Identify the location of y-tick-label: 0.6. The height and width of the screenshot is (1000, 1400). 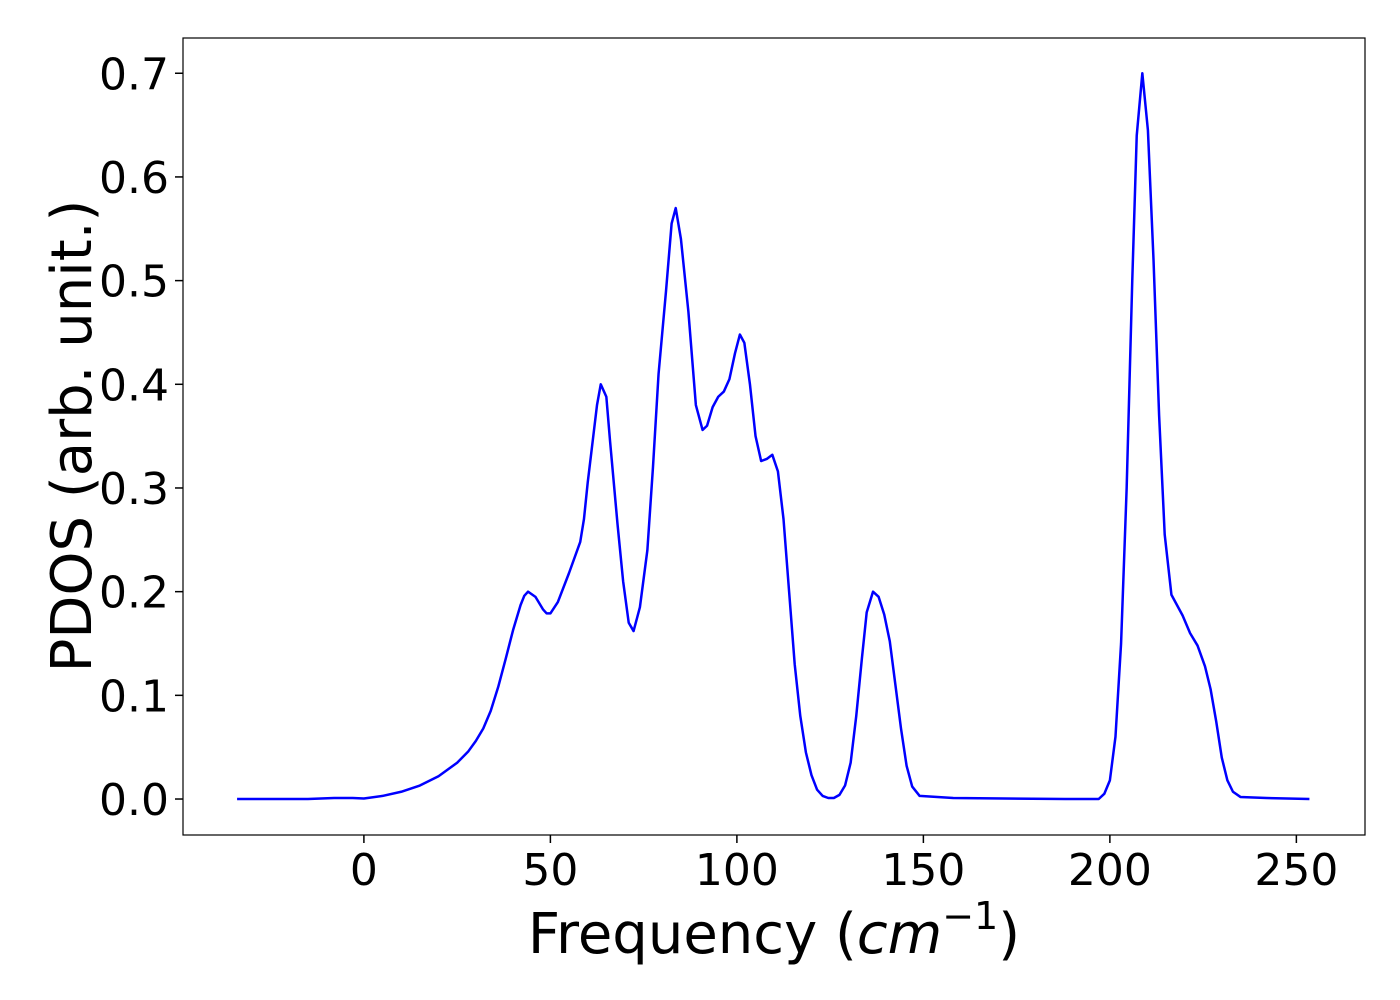
(134, 178).